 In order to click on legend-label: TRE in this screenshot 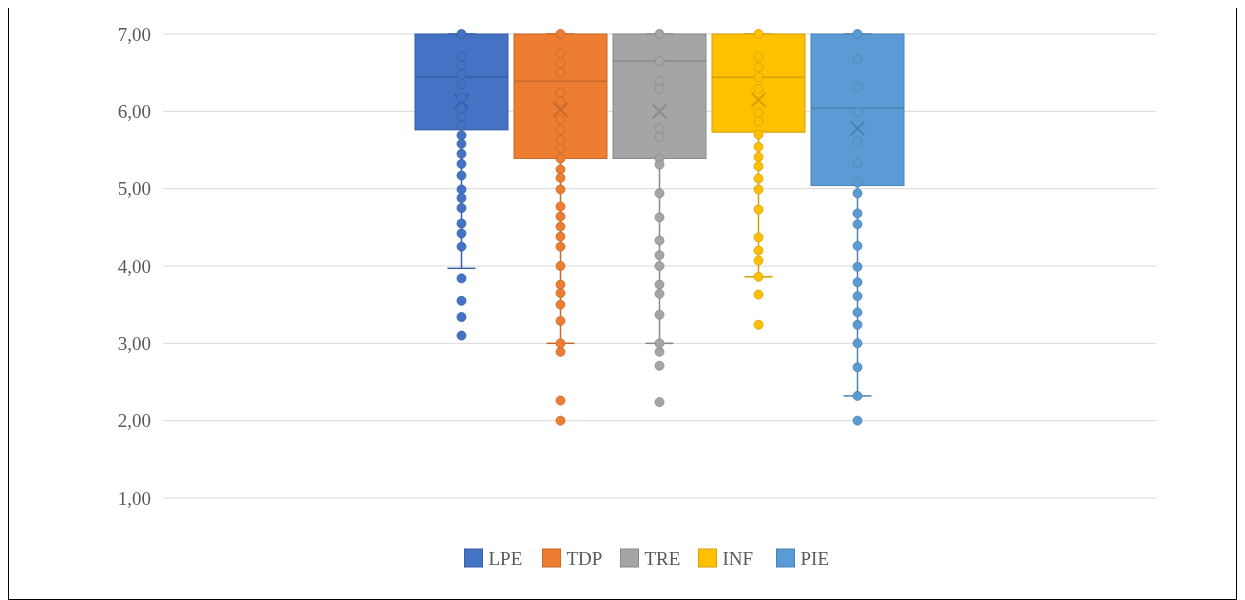, I will do `click(662, 558)`.